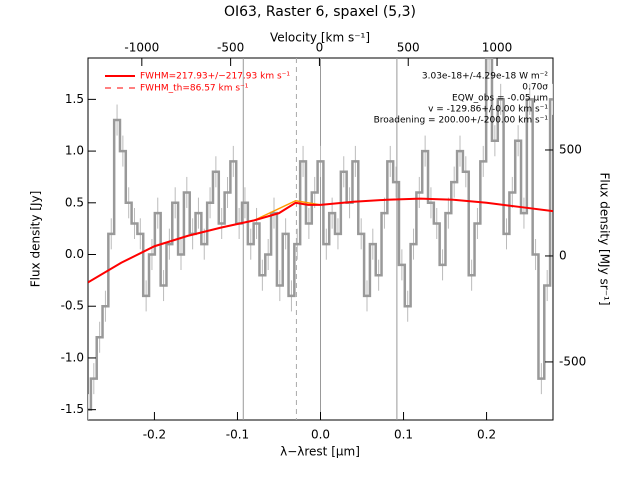  What do you see at coordinates (488, 110) in the screenshot?
I see `annotation: v = -129.86+/-0.00 km s⁻¹` at bounding box center [488, 110].